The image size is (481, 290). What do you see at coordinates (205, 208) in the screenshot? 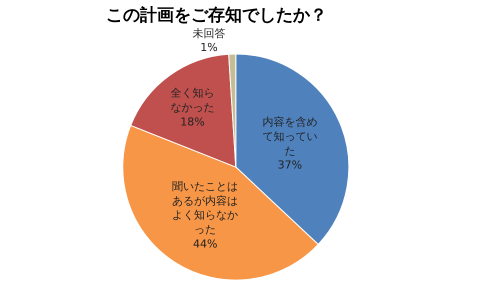
I see `slice-label: 聞いたことはあるが内容はよく知らなかった` at bounding box center [205, 208].